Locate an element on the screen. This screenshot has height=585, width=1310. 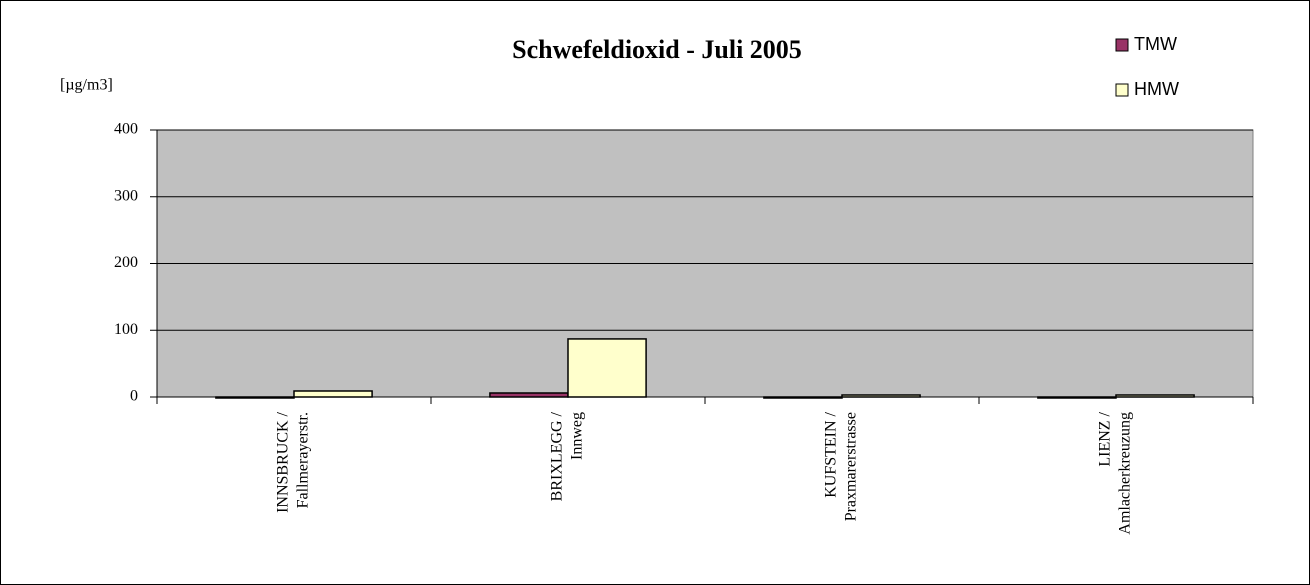
x-tick-label: BRIXLEGG / is located at coordinates (557, 456).